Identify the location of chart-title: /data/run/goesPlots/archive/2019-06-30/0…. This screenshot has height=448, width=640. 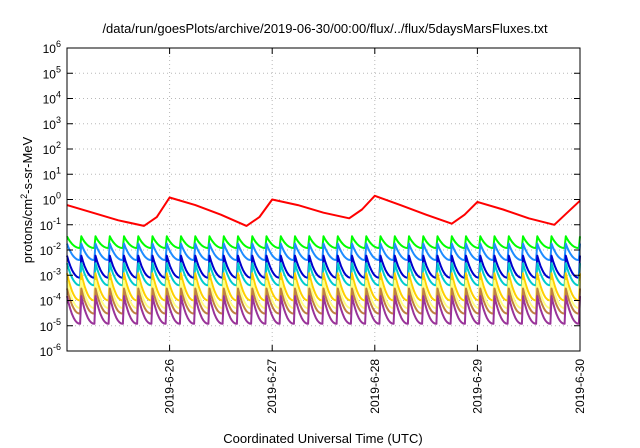
(325, 28).